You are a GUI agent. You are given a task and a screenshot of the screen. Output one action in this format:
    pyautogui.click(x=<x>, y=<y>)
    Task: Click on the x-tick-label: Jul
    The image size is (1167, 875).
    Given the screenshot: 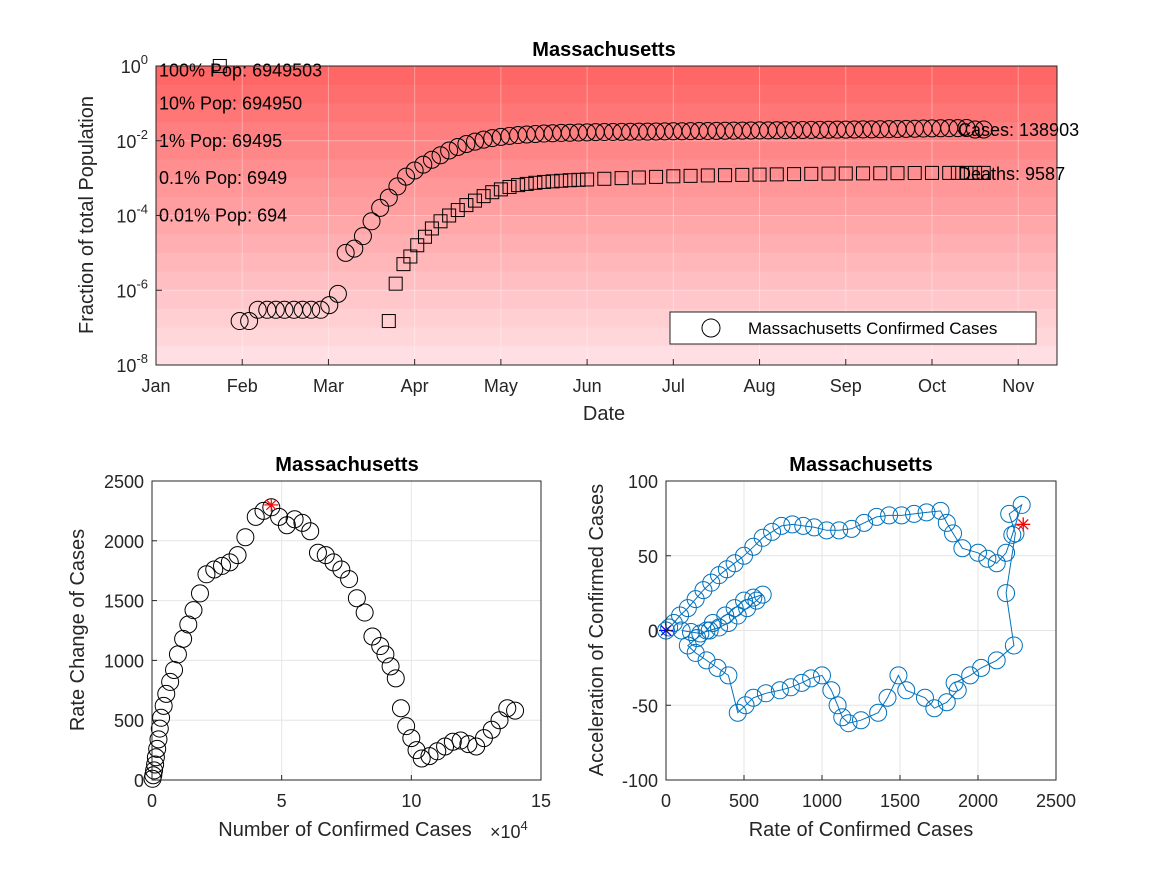 What is the action you would take?
    pyautogui.click(x=673, y=386)
    